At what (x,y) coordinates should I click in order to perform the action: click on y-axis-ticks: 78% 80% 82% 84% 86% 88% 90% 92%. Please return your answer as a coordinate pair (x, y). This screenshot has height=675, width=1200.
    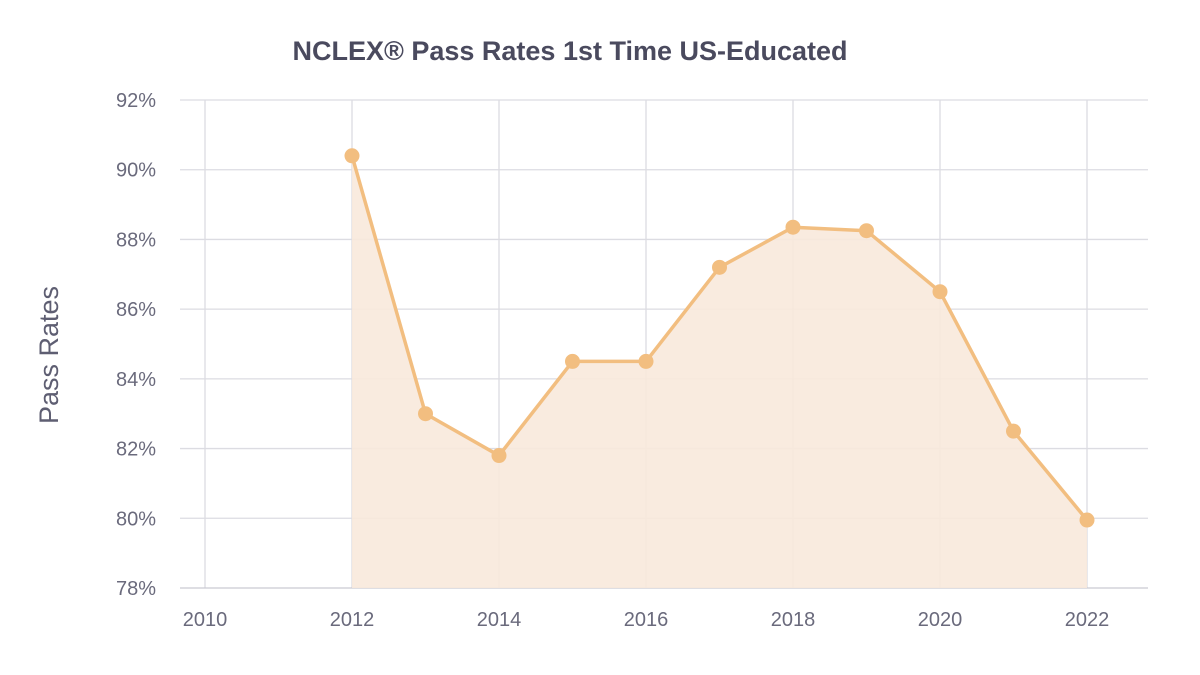
    Looking at the image, I should click on (136, 345).